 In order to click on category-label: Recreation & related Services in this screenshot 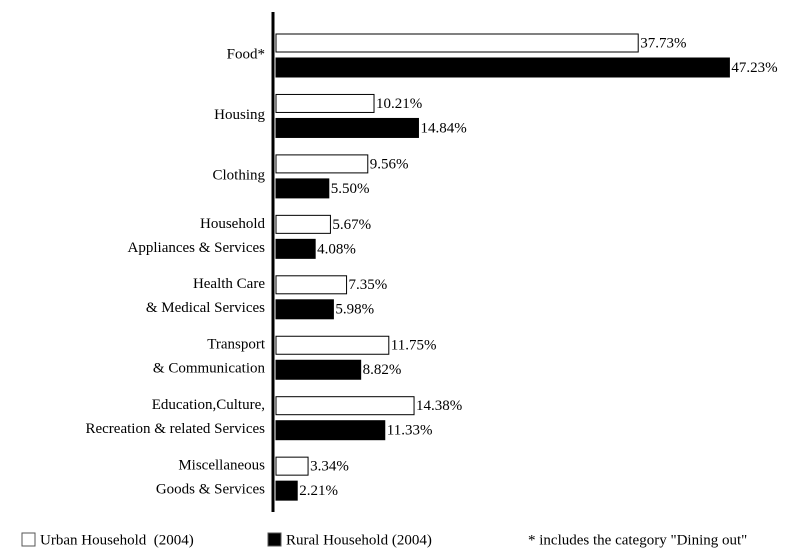, I will do `click(175, 429)`.